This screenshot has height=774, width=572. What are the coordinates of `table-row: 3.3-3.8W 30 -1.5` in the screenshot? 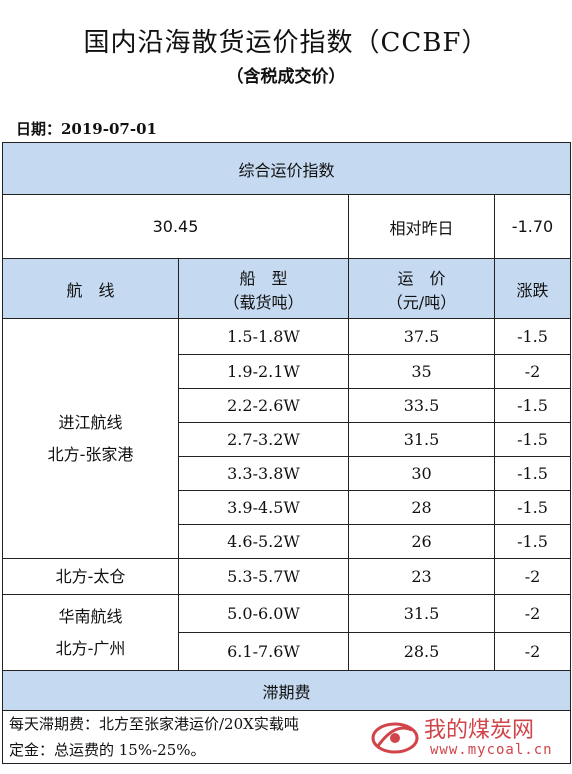 It's located at (287, 473).